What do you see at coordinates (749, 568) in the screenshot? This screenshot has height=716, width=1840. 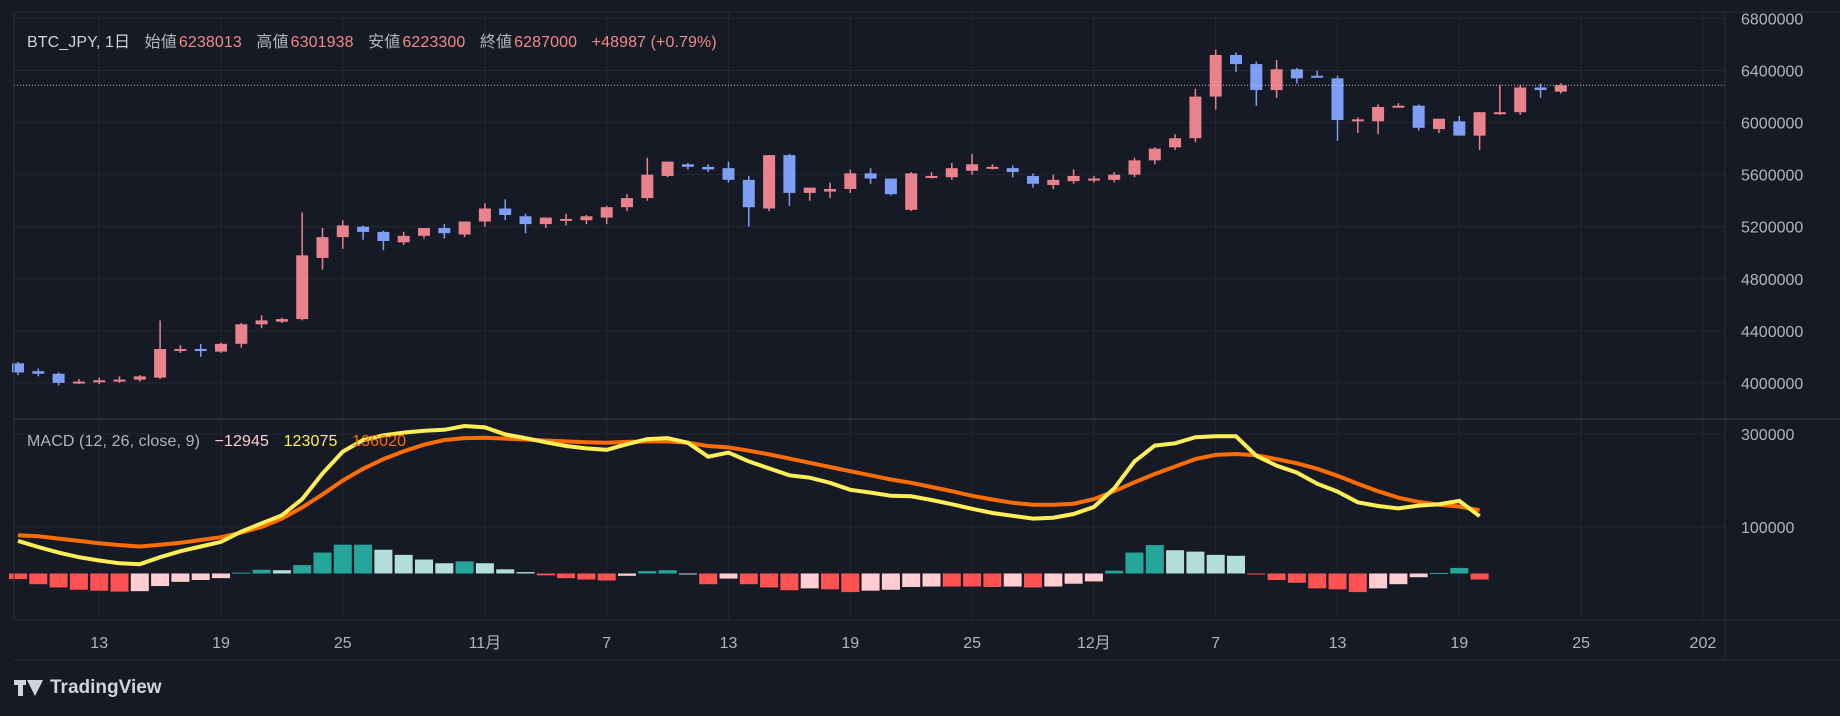 I see `macd-histogram` at bounding box center [749, 568].